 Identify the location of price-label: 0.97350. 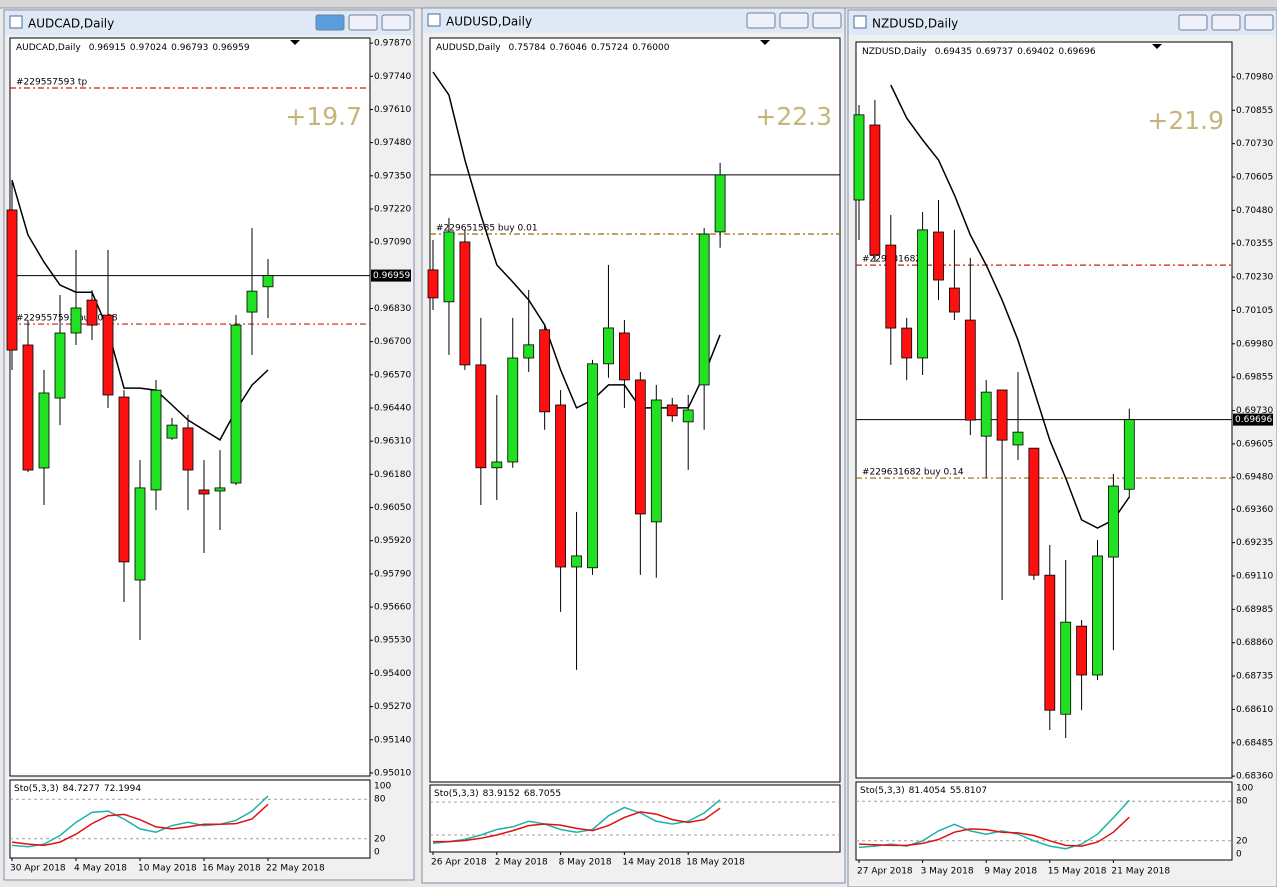
(392, 176).